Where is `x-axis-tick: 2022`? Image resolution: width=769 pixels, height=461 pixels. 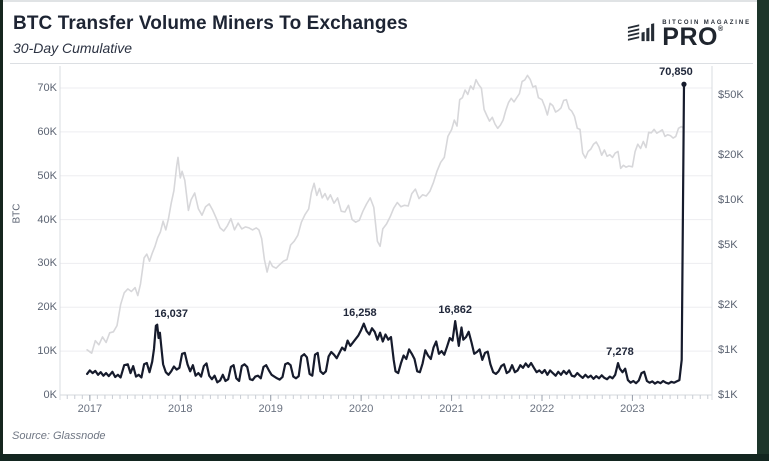 x-axis-tick: 2022 is located at coordinates (542, 409).